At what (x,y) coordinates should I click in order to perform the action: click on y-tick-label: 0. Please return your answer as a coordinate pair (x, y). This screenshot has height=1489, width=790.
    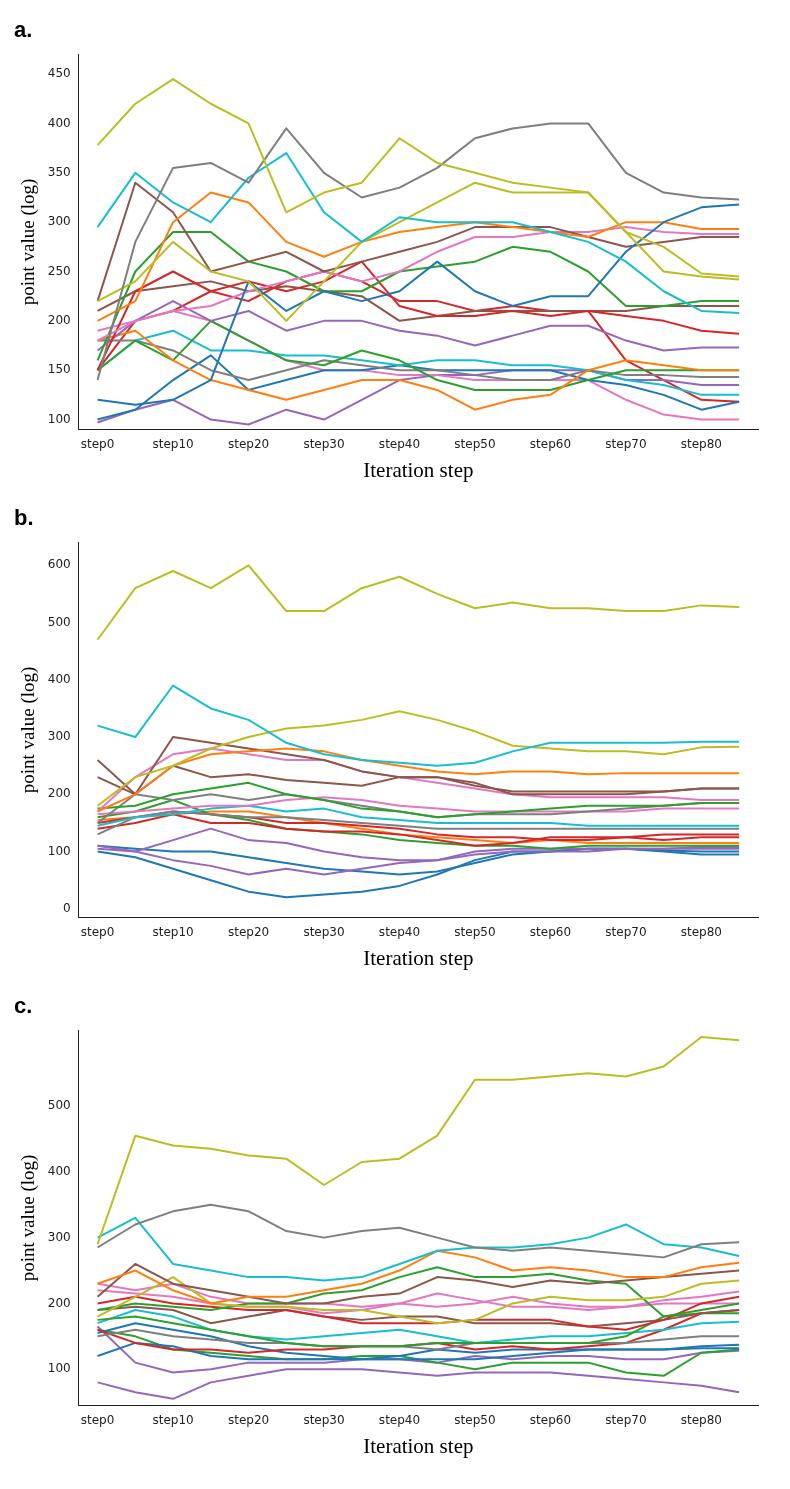
    Looking at the image, I should click on (67, 907).